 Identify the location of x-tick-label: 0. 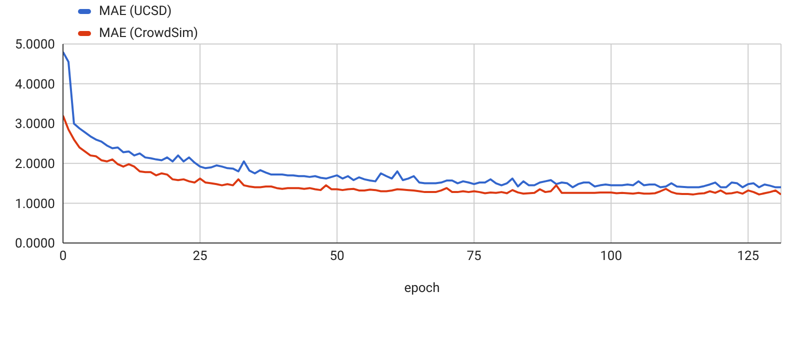
(63, 256).